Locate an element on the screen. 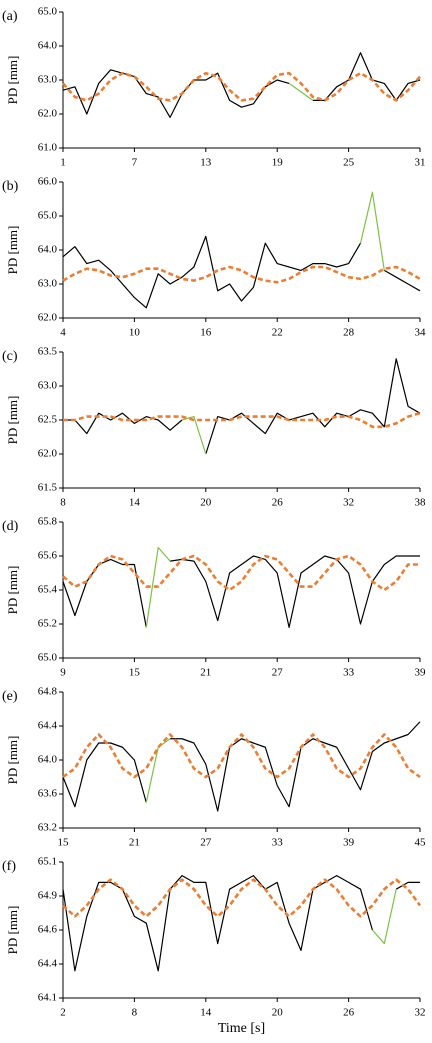 The image size is (432, 1043). panel-label: (d) is located at coordinates (10, 526).